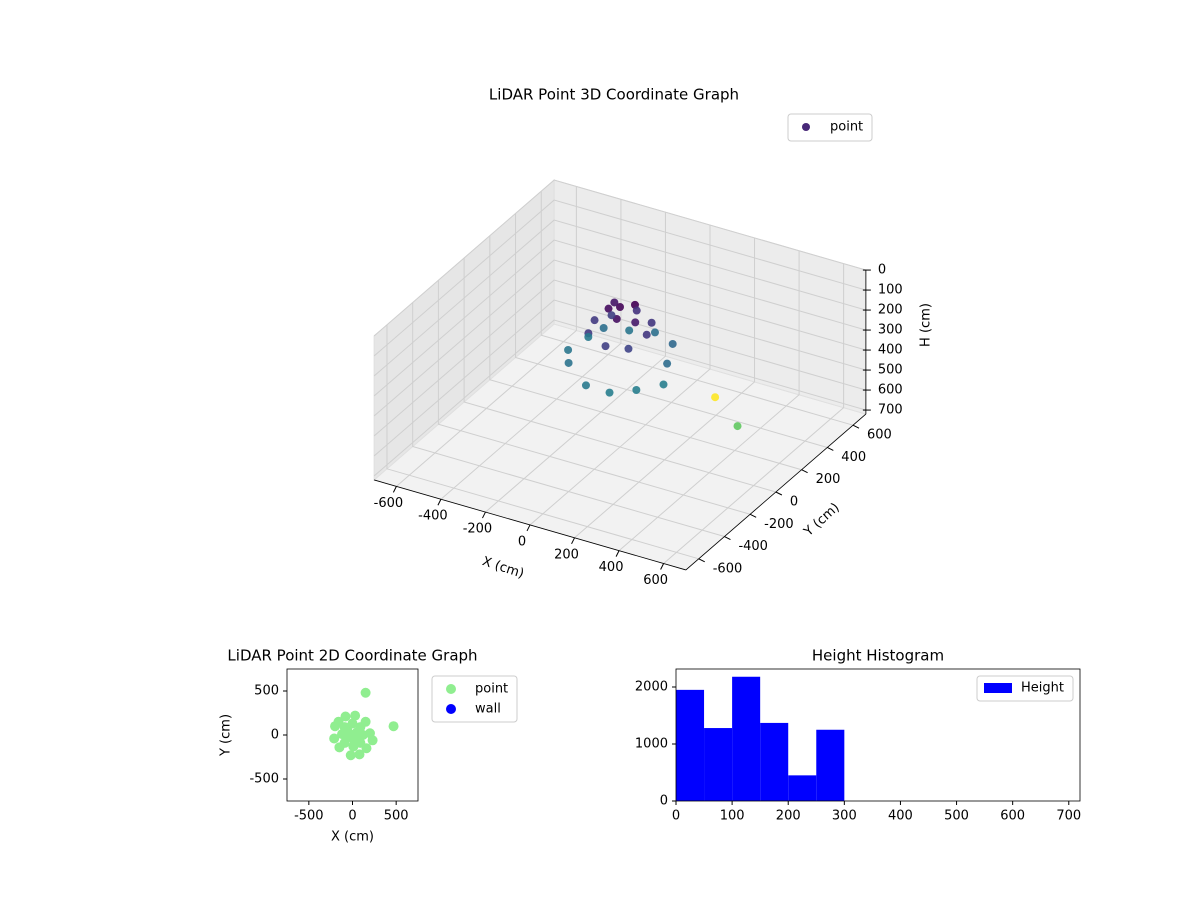 The height and width of the screenshot is (900, 1200). Describe the element at coordinates (794, 502) in the screenshot. I see `y-tick-label: 0` at that location.